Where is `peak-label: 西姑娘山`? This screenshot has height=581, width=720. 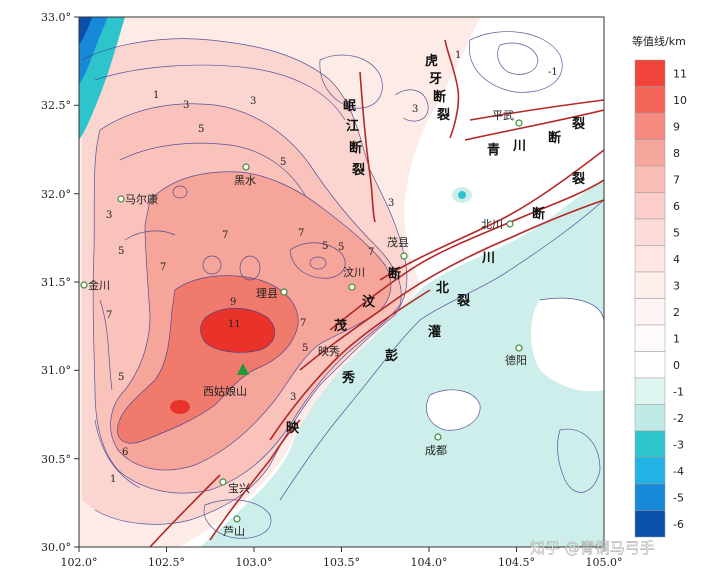
peak-label: 西姑娘山 is located at coordinates (225, 391).